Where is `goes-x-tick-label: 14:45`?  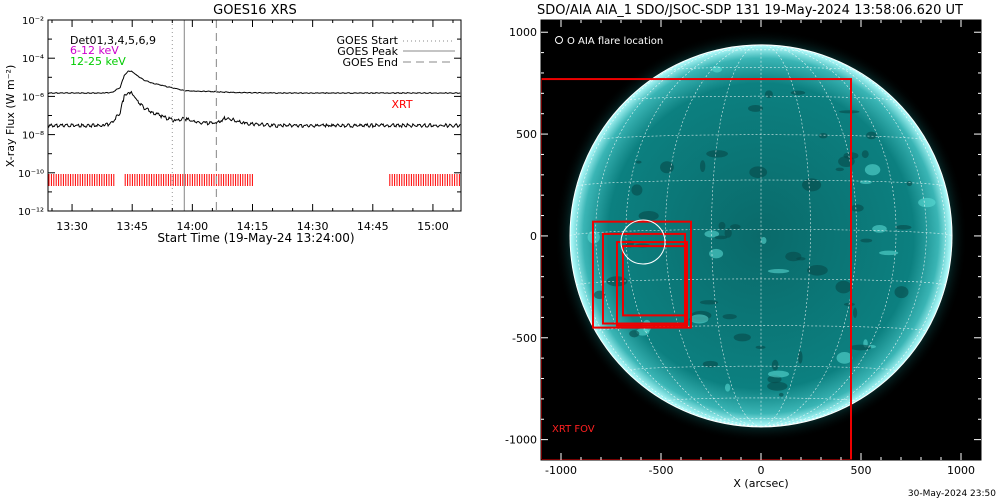
goes-x-tick-label: 14:45 is located at coordinates (373, 226).